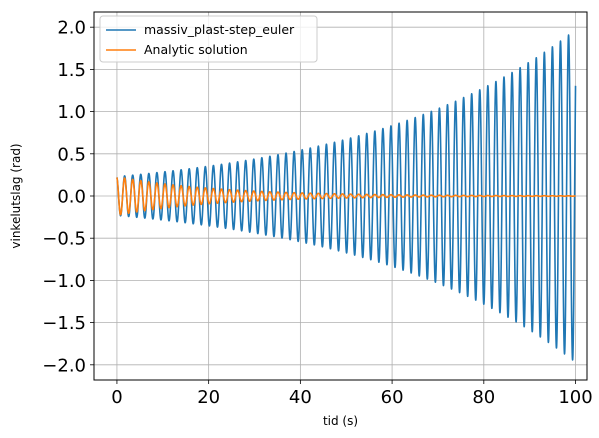 This screenshot has height=438, width=599. I want to click on y-tick-label: −1.0, so click(64, 281).